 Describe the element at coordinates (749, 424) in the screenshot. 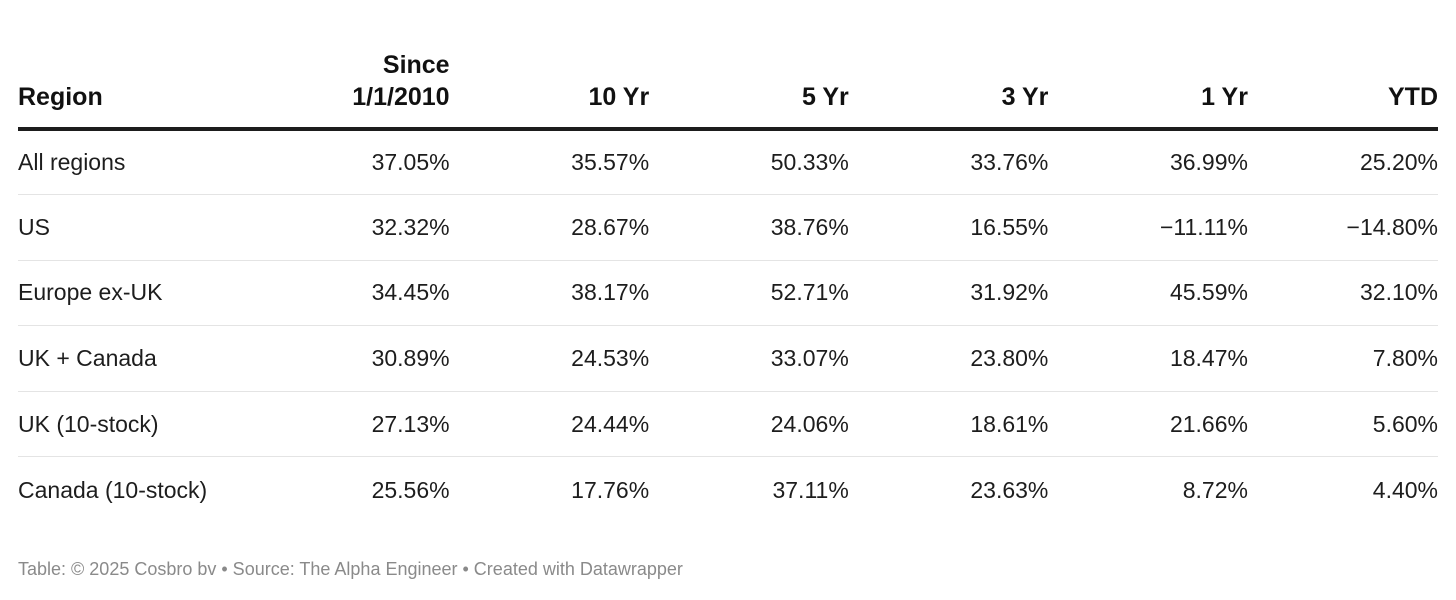

I see `value-cell: 24.06%` at that location.